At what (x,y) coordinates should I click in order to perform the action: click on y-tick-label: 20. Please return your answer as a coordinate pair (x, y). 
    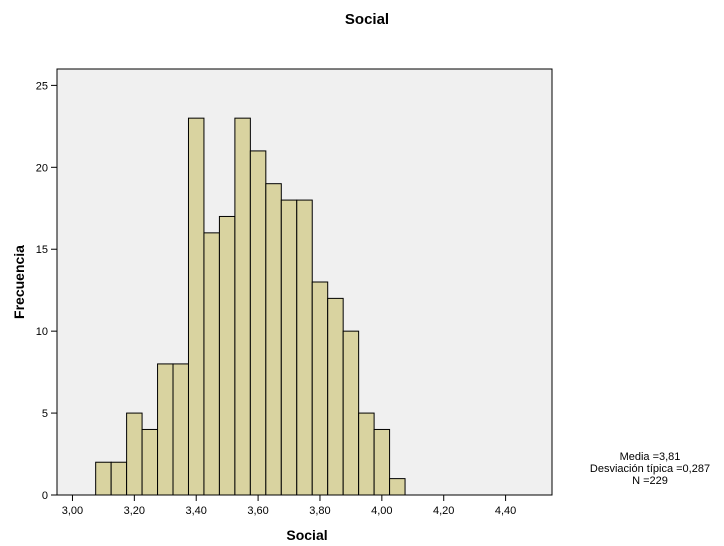
    Looking at the image, I should click on (42, 168).